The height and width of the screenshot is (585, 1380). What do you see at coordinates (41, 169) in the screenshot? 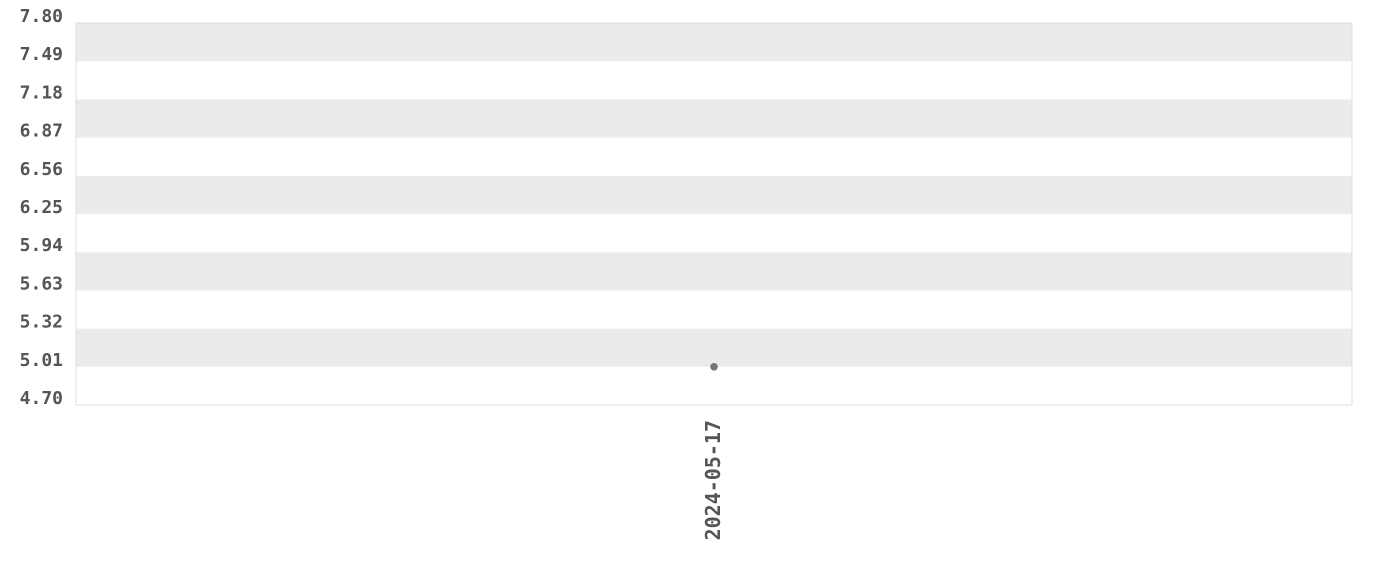
I see `y-tick-label: 6.56` at bounding box center [41, 169].